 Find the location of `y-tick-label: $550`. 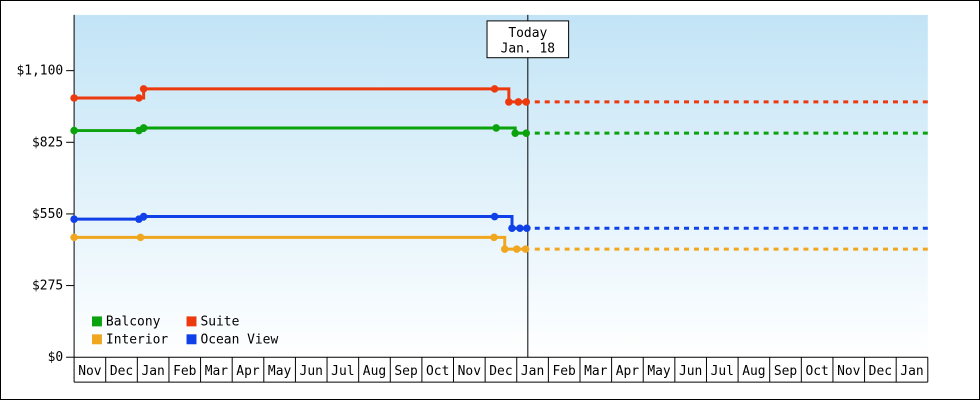

y-tick-label: $550 is located at coordinates (47, 214).